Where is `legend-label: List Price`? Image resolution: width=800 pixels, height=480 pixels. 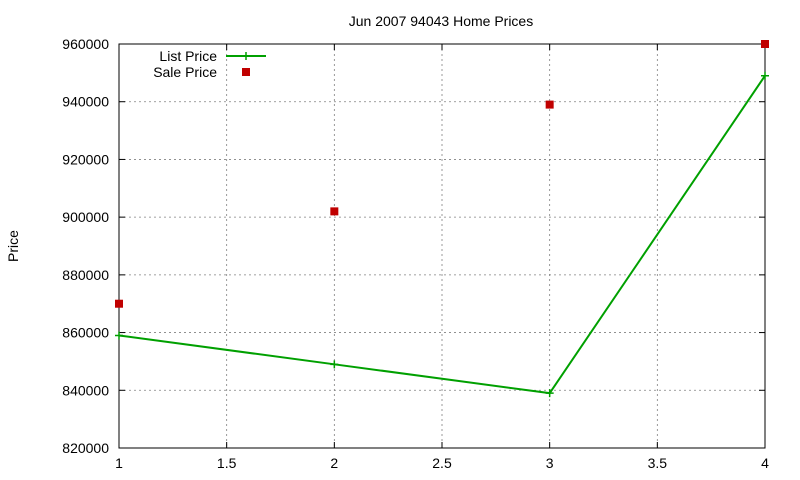
legend-label: List Price is located at coordinates (188, 56).